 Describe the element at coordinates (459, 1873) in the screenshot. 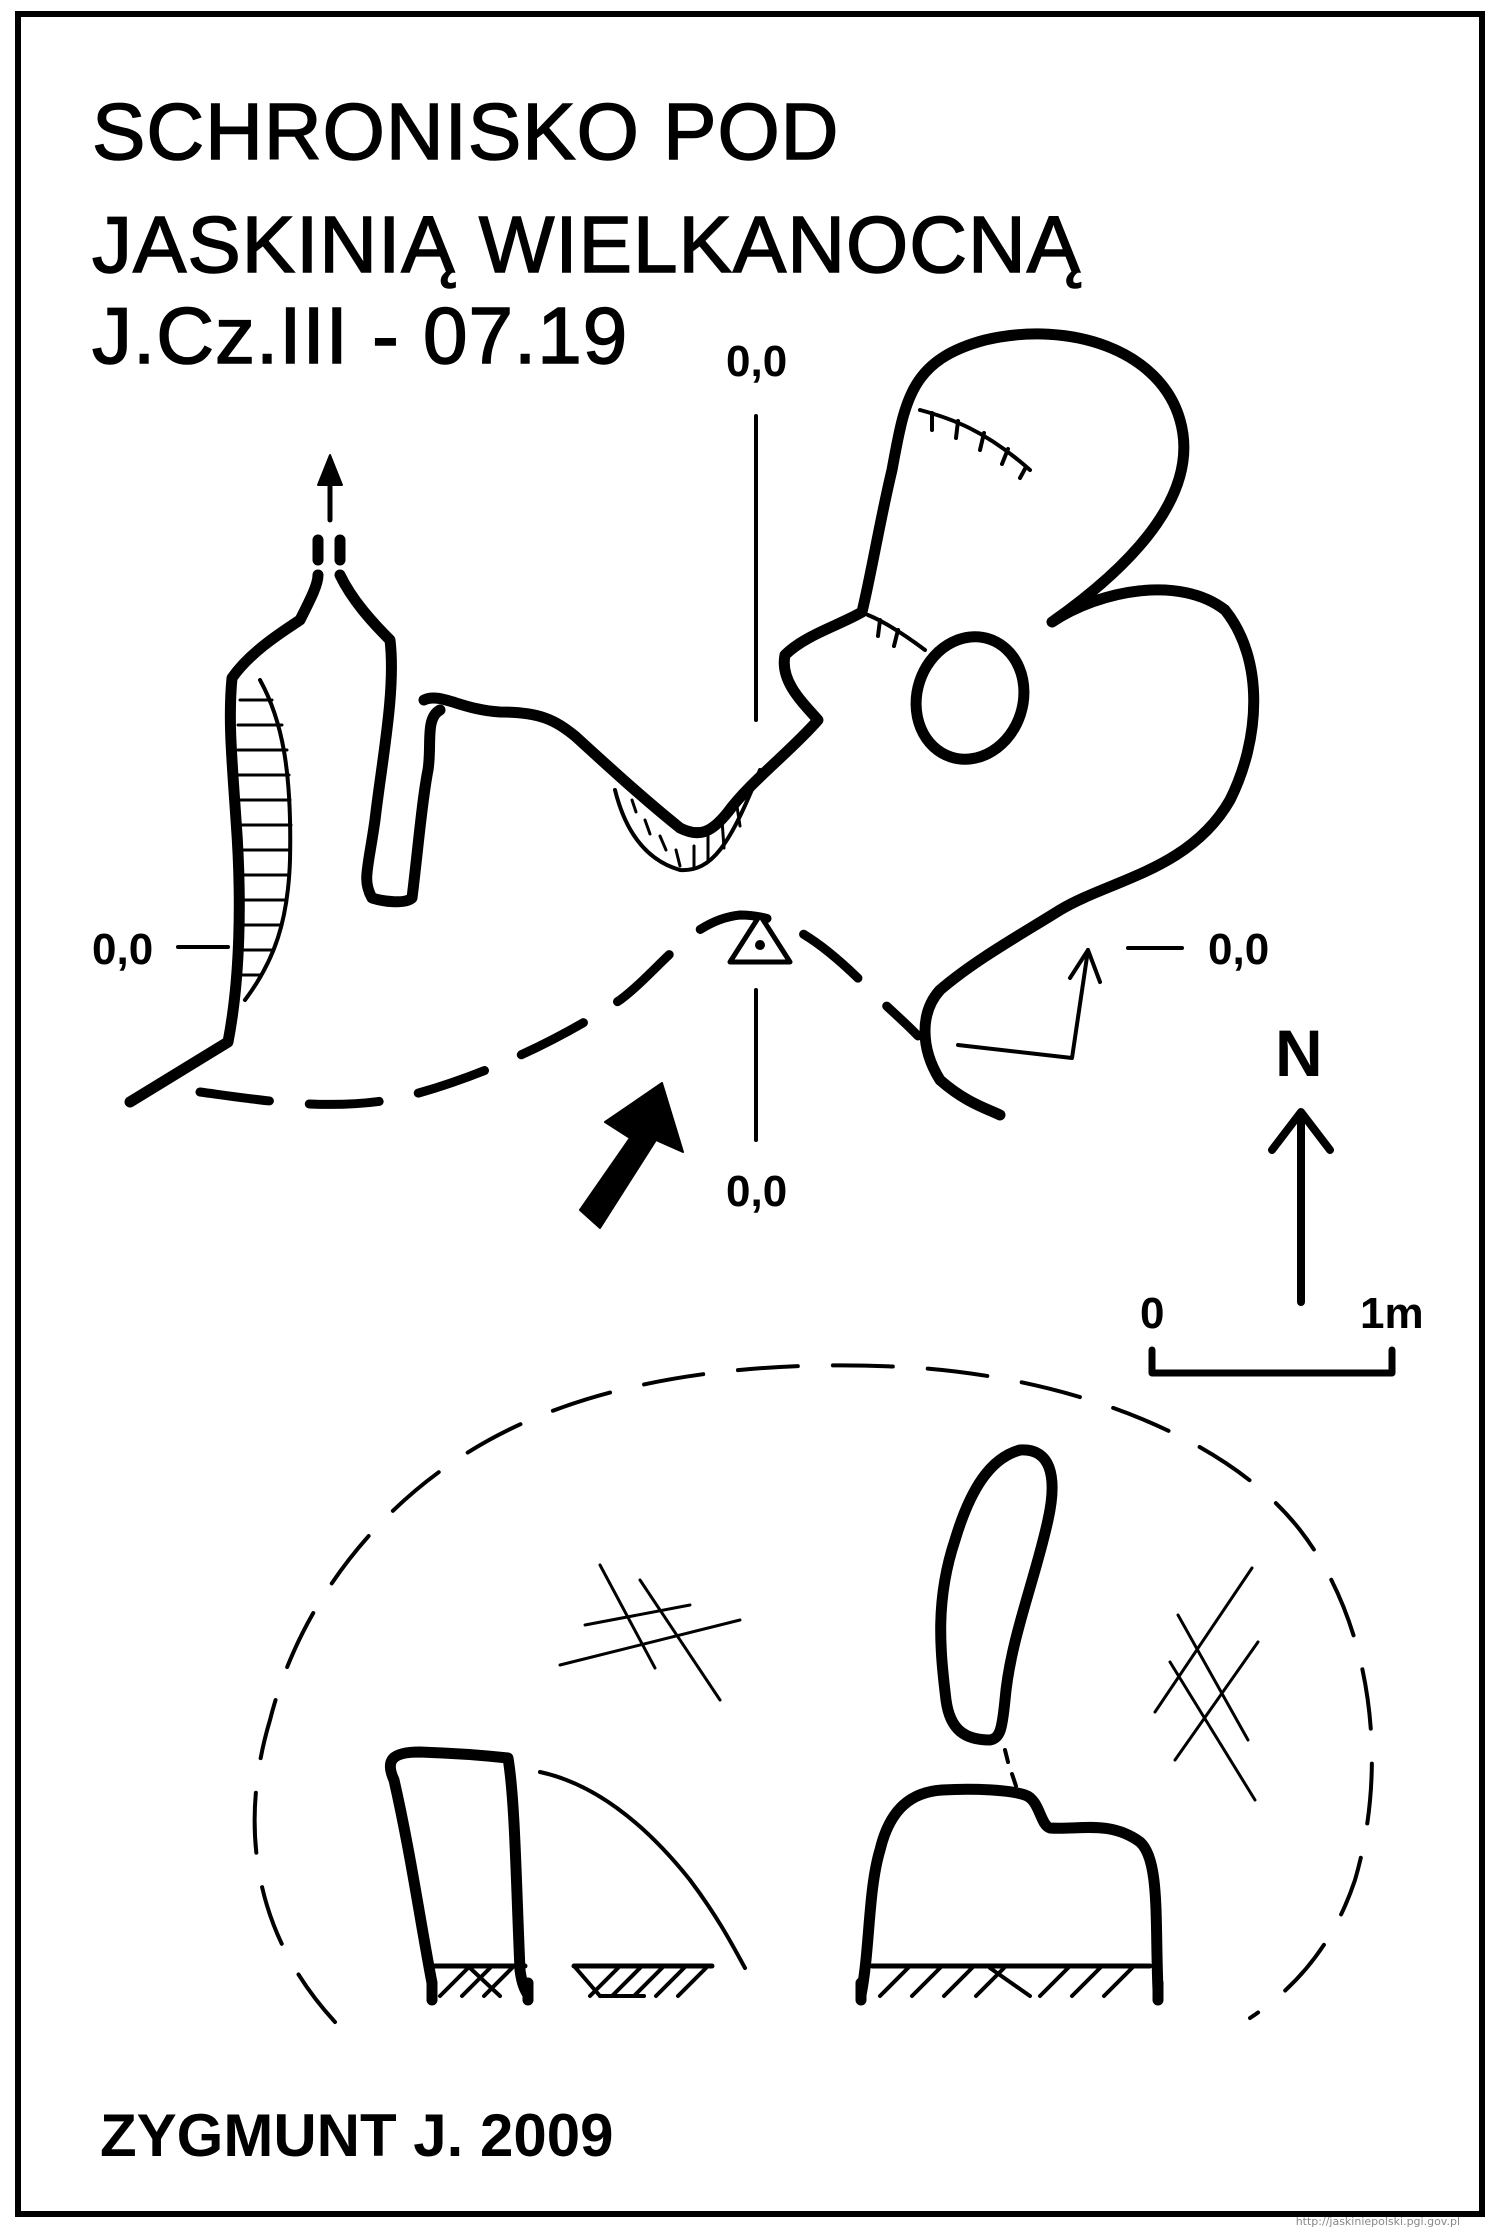

I see `section-block-left` at that location.